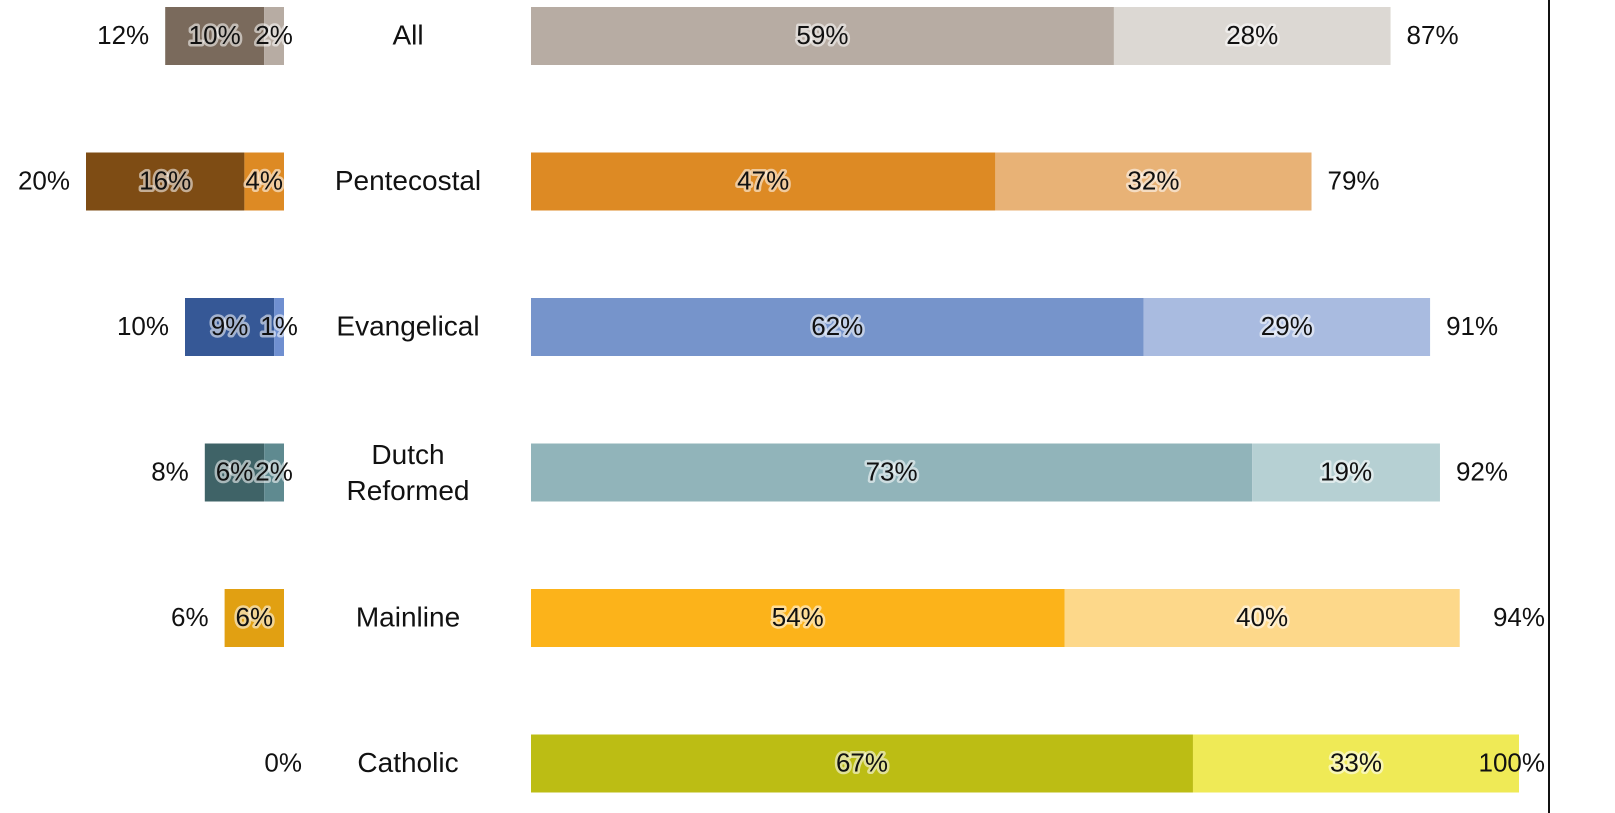 This screenshot has height=813, width=1615. What do you see at coordinates (123, 35) in the screenshot?
I see `left-total-label-all: 12%` at bounding box center [123, 35].